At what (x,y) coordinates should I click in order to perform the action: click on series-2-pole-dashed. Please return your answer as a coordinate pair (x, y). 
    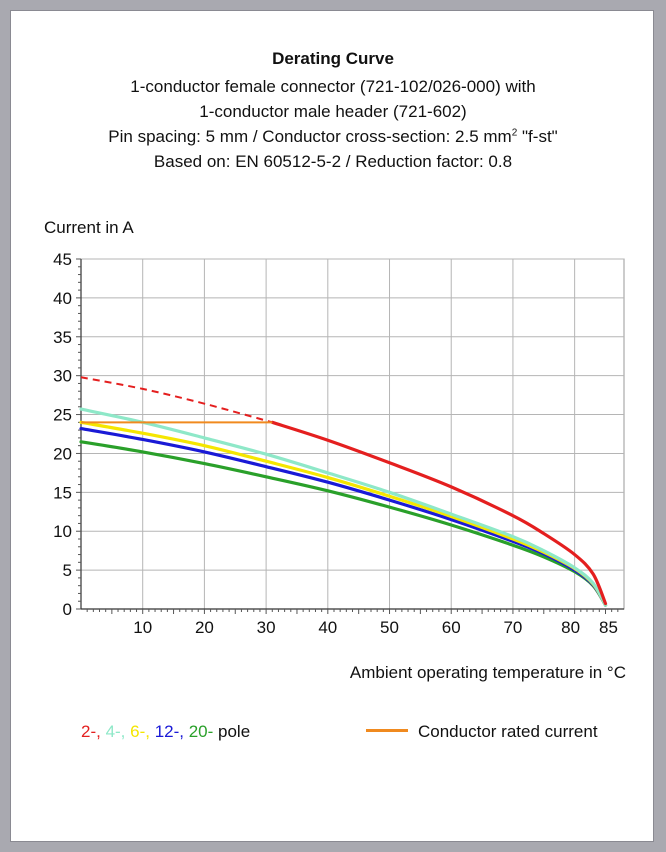
    Looking at the image, I should click on (176, 400).